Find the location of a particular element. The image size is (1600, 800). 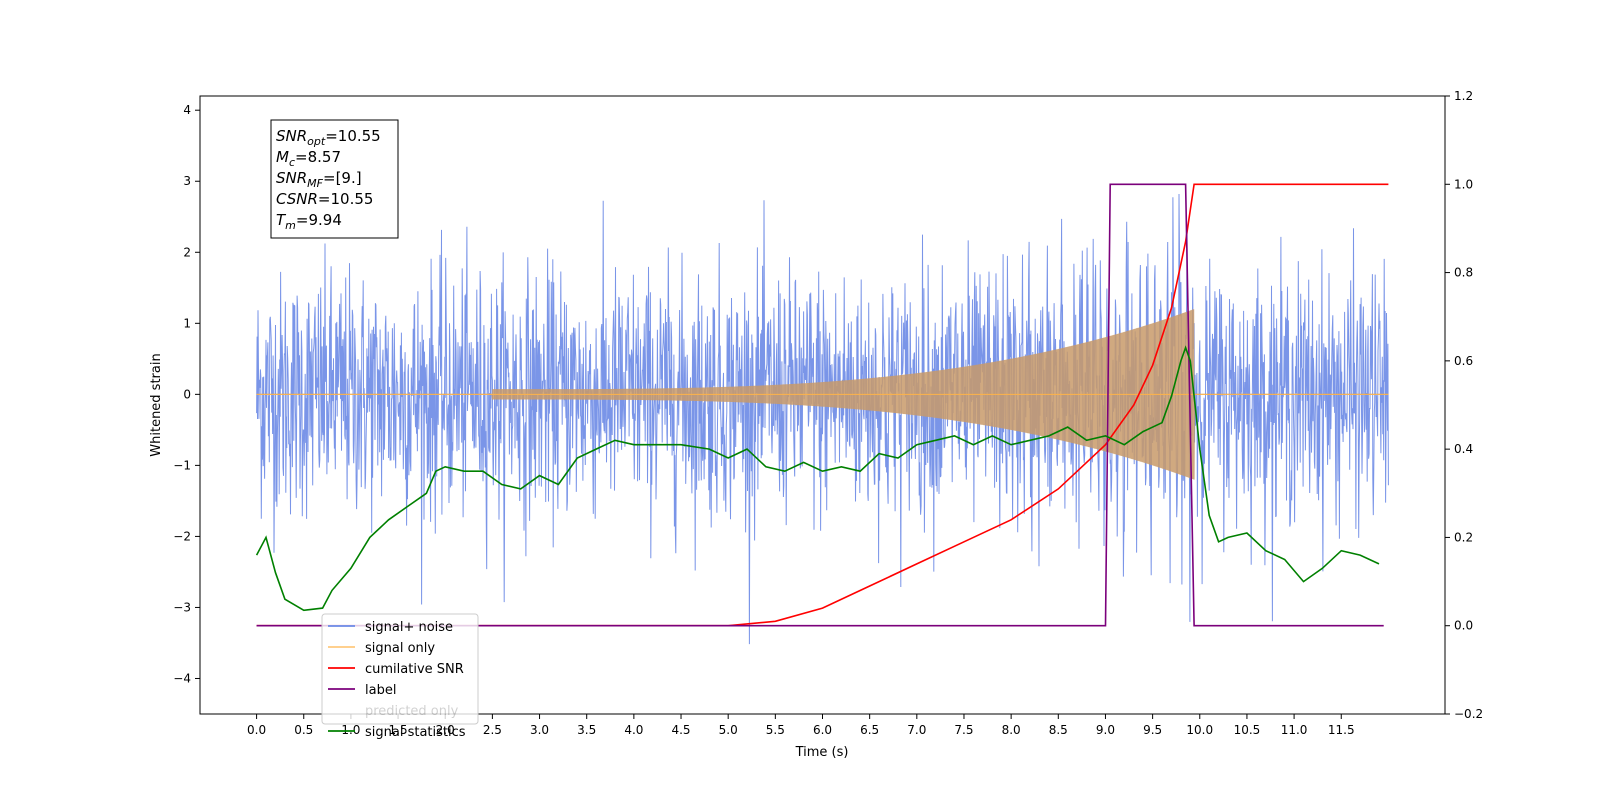

x-tick-label: 10.5 is located at coordinates (1247, 730).